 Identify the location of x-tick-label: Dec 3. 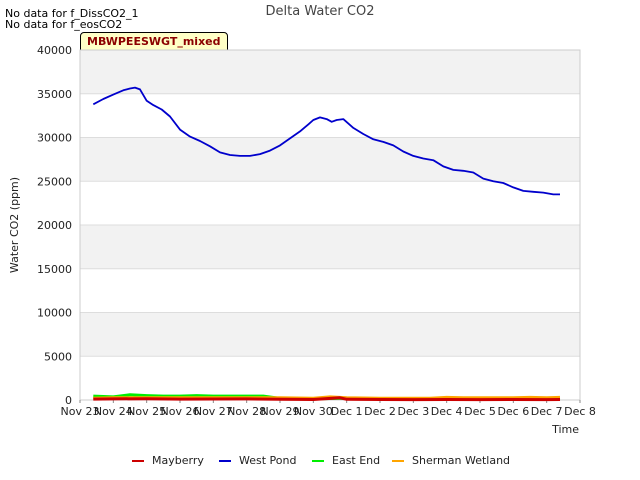
(413, 411).